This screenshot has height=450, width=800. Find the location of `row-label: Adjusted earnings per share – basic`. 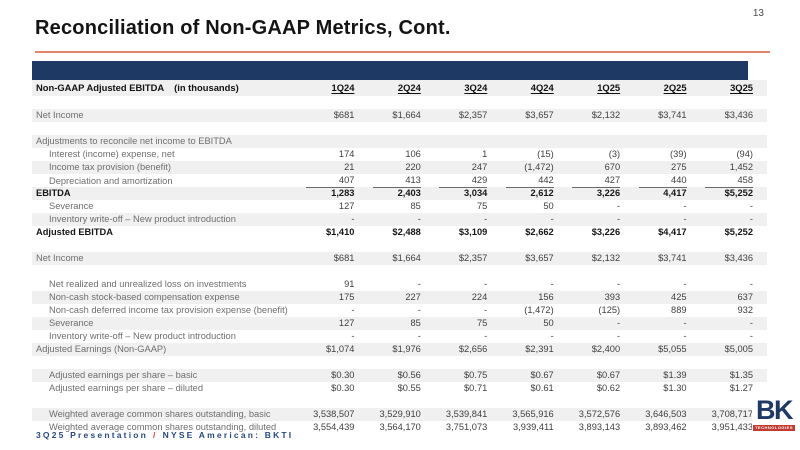

row-label: Adjusted earnings per share – basic is located at coordinates (123, 375).